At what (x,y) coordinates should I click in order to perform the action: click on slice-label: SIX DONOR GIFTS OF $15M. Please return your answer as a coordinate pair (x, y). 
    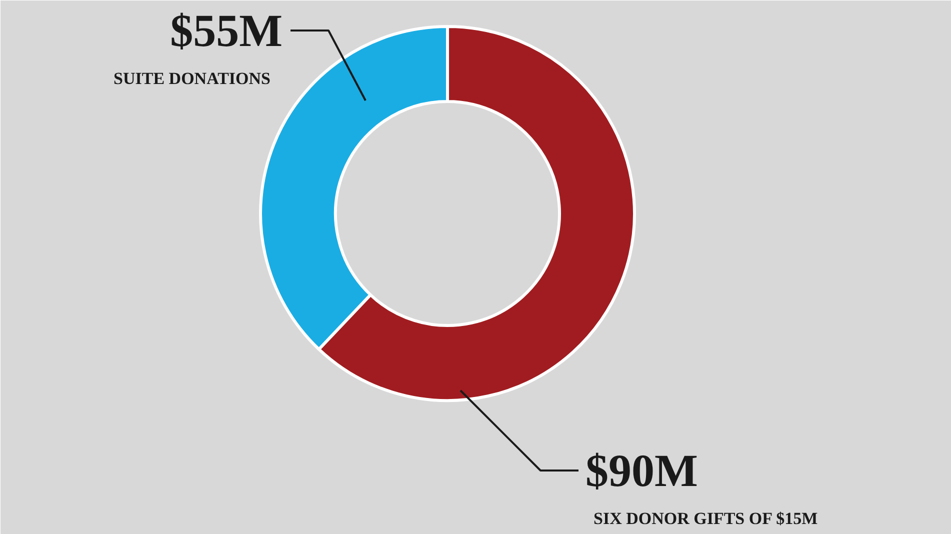
    Looking at the image, I should click on (706, 518).